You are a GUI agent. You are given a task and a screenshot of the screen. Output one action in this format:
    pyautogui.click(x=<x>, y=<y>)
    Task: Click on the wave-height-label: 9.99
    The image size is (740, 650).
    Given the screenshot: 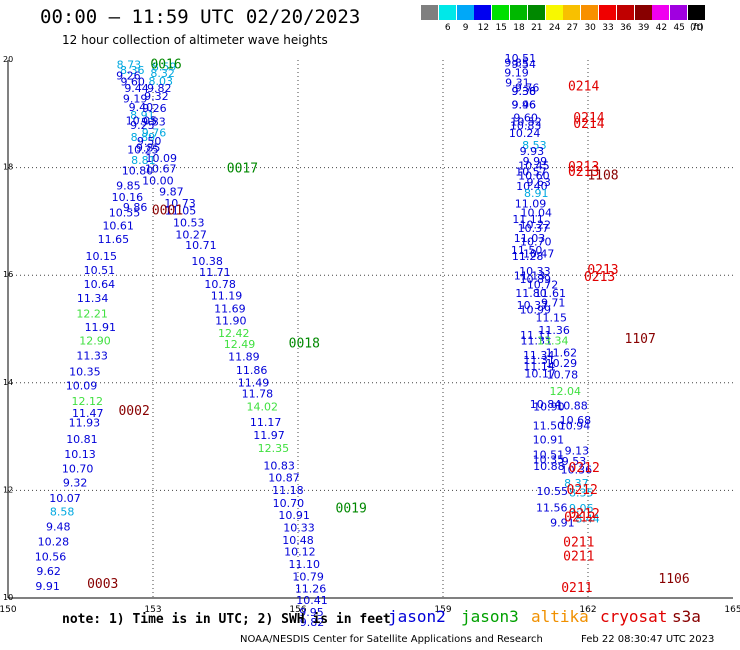 What is the action you would take?
    pyautogui.click(x=535, y=161)
    